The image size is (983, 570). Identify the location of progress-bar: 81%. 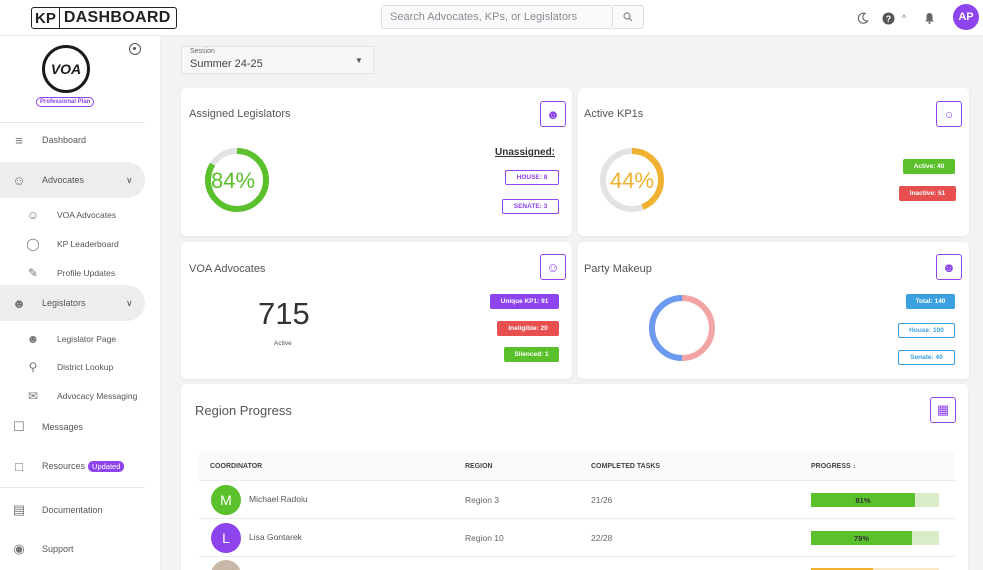
(875, 500).